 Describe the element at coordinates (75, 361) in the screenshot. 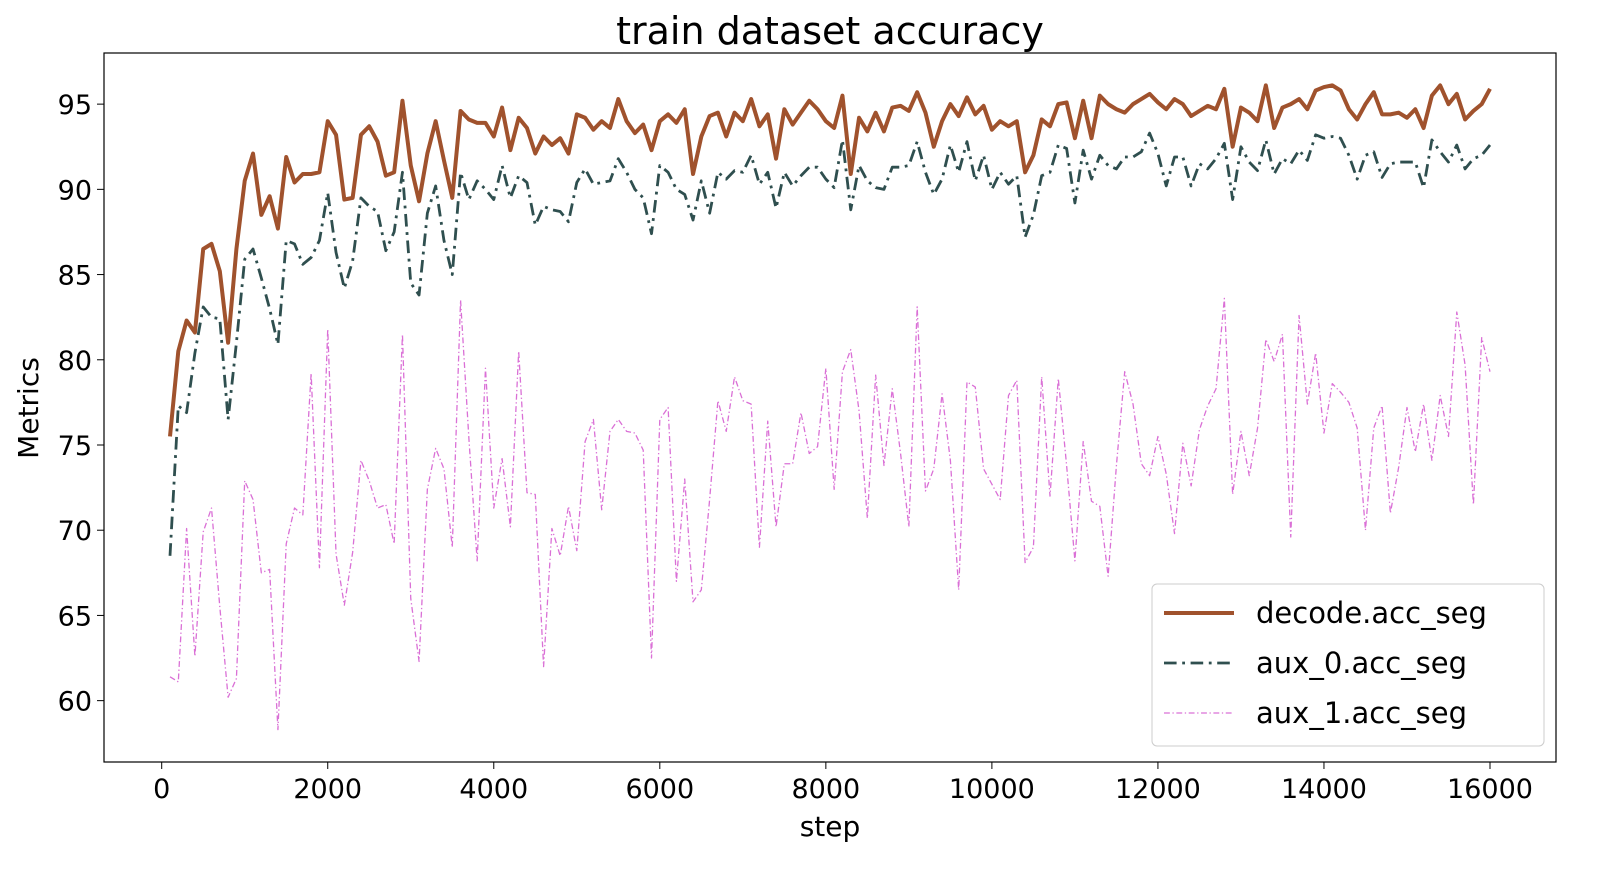

I see `y-tick-label: 80` at that location.